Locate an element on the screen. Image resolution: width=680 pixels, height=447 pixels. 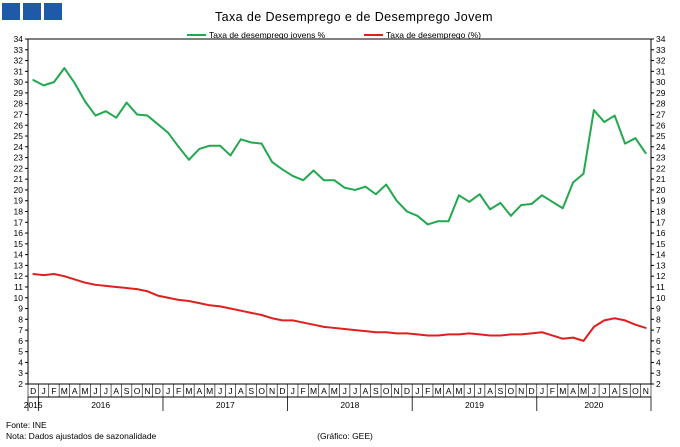
y-tick-label-right: 16 is located at coordinates (661, 233).